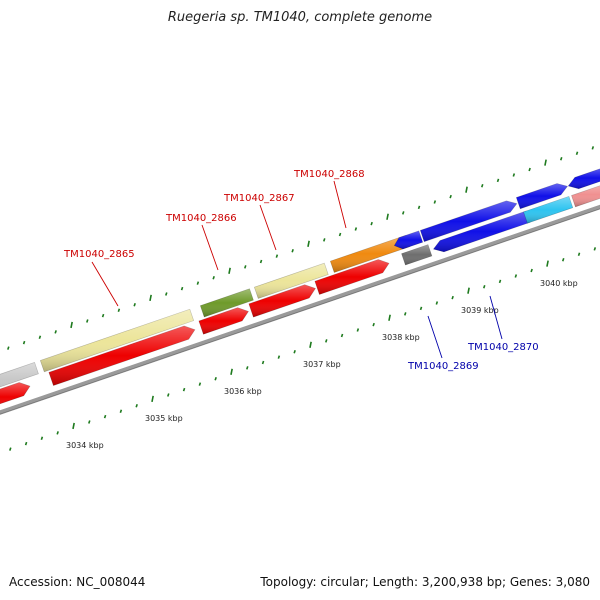  Describe the element at coordinates (99, 254) in the screenshot. I see `gene-label: TM1040_2865` at that location.